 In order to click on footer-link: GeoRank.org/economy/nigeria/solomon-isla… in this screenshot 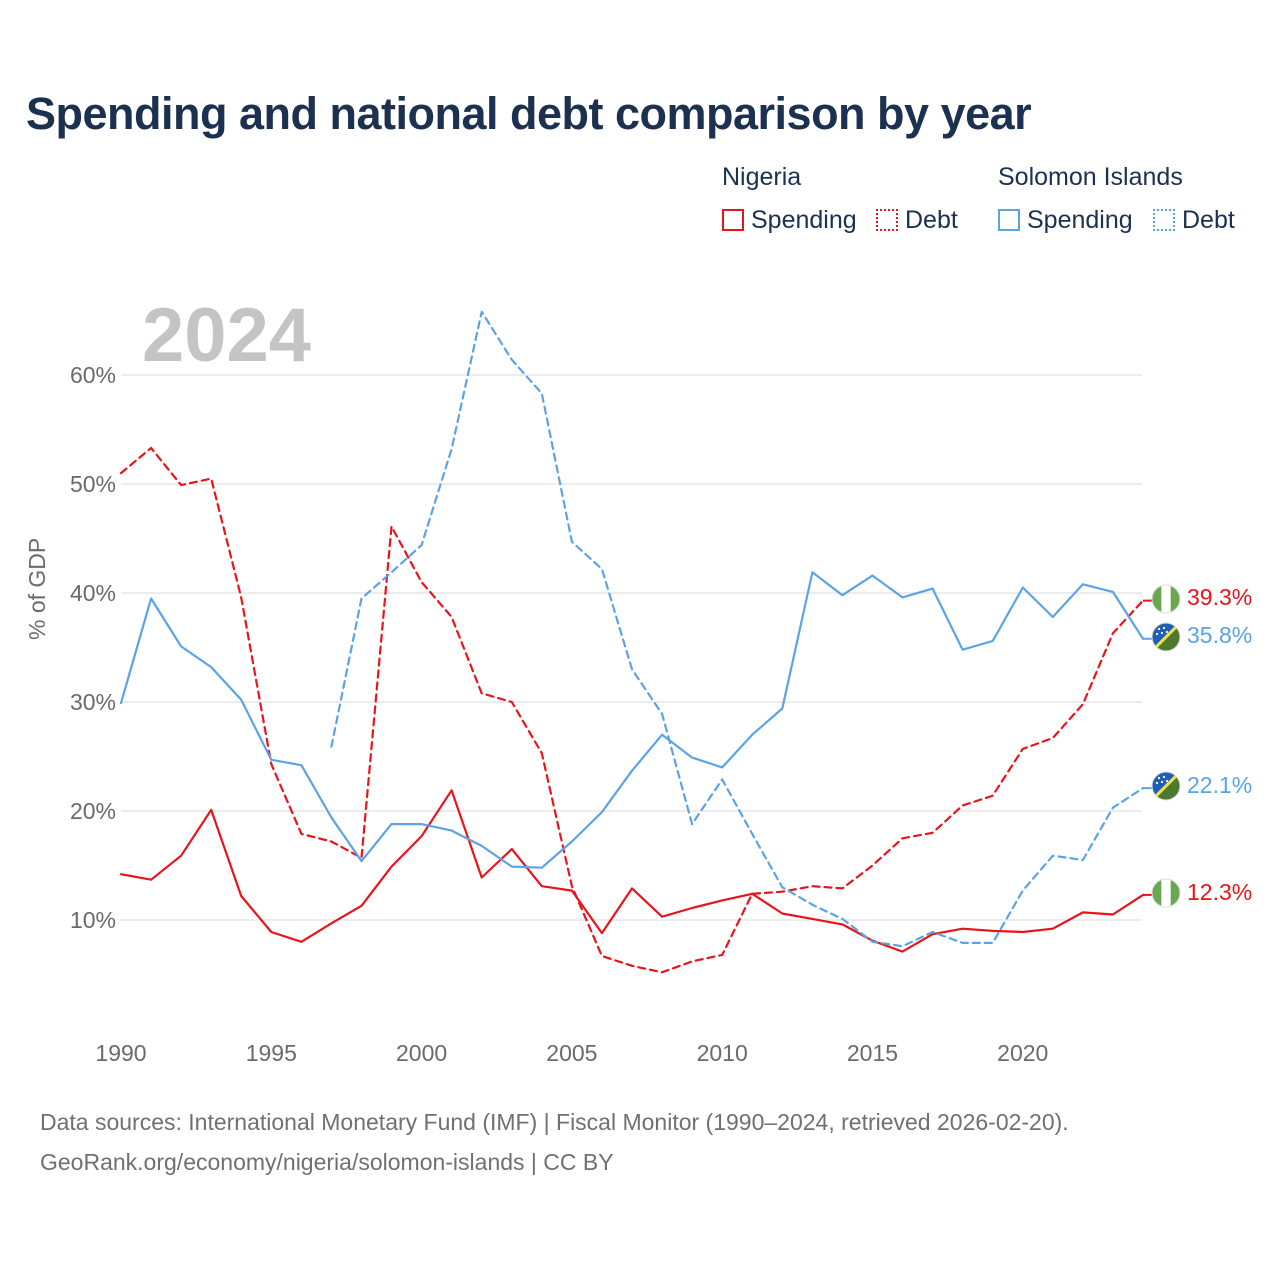, I will do `click(327, 1162)`.